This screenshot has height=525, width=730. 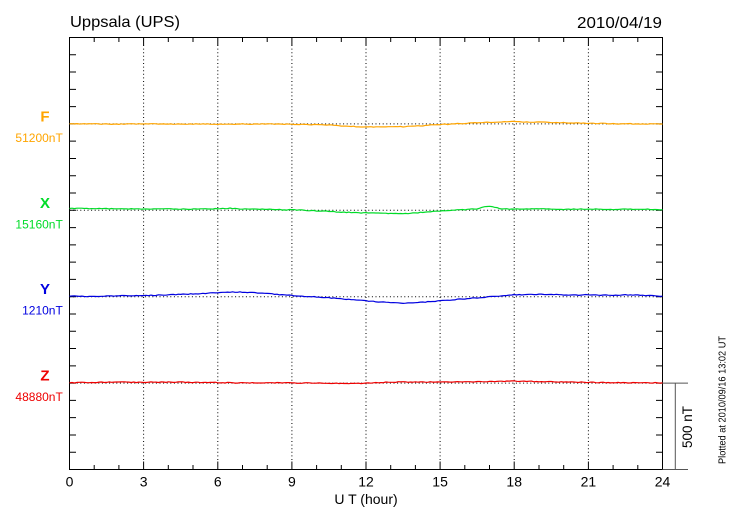 I want to click on svg-text: Z, so click(x=44, y=376).